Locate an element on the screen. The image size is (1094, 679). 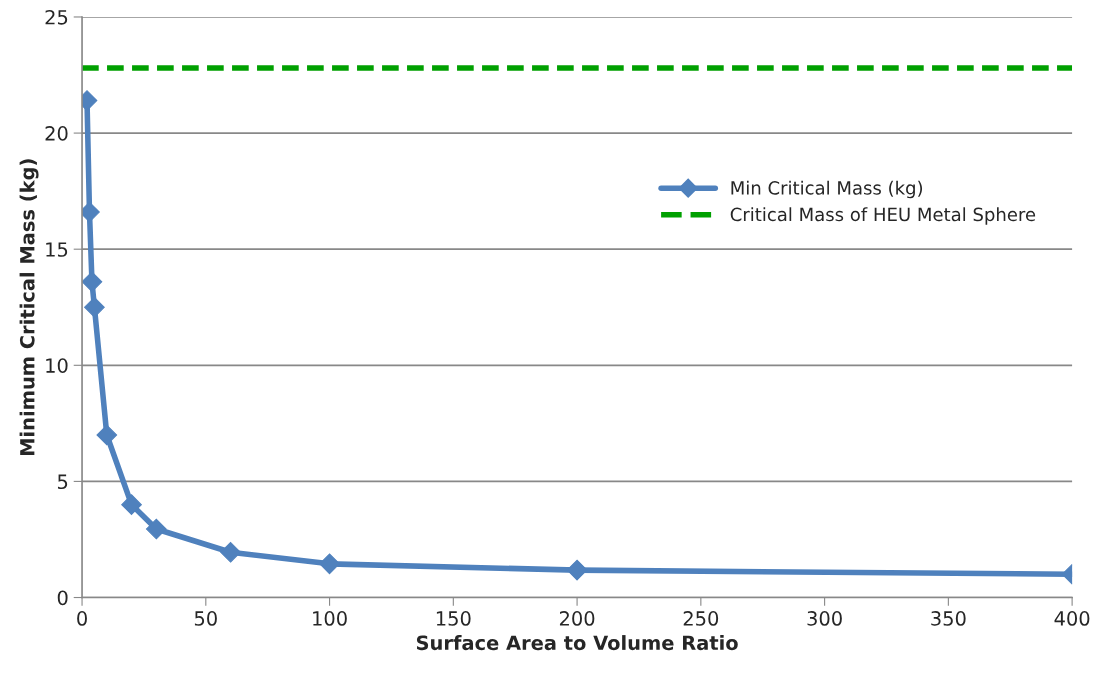
x-tick-label: 0 is located at coordinates (82, 618).